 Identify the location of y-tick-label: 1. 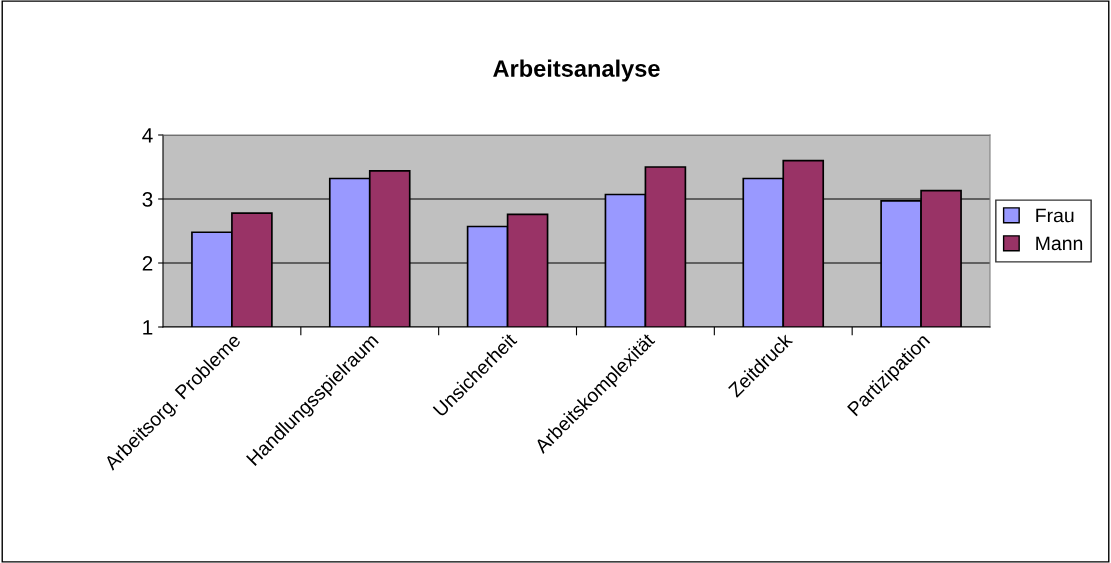
(148, 327).